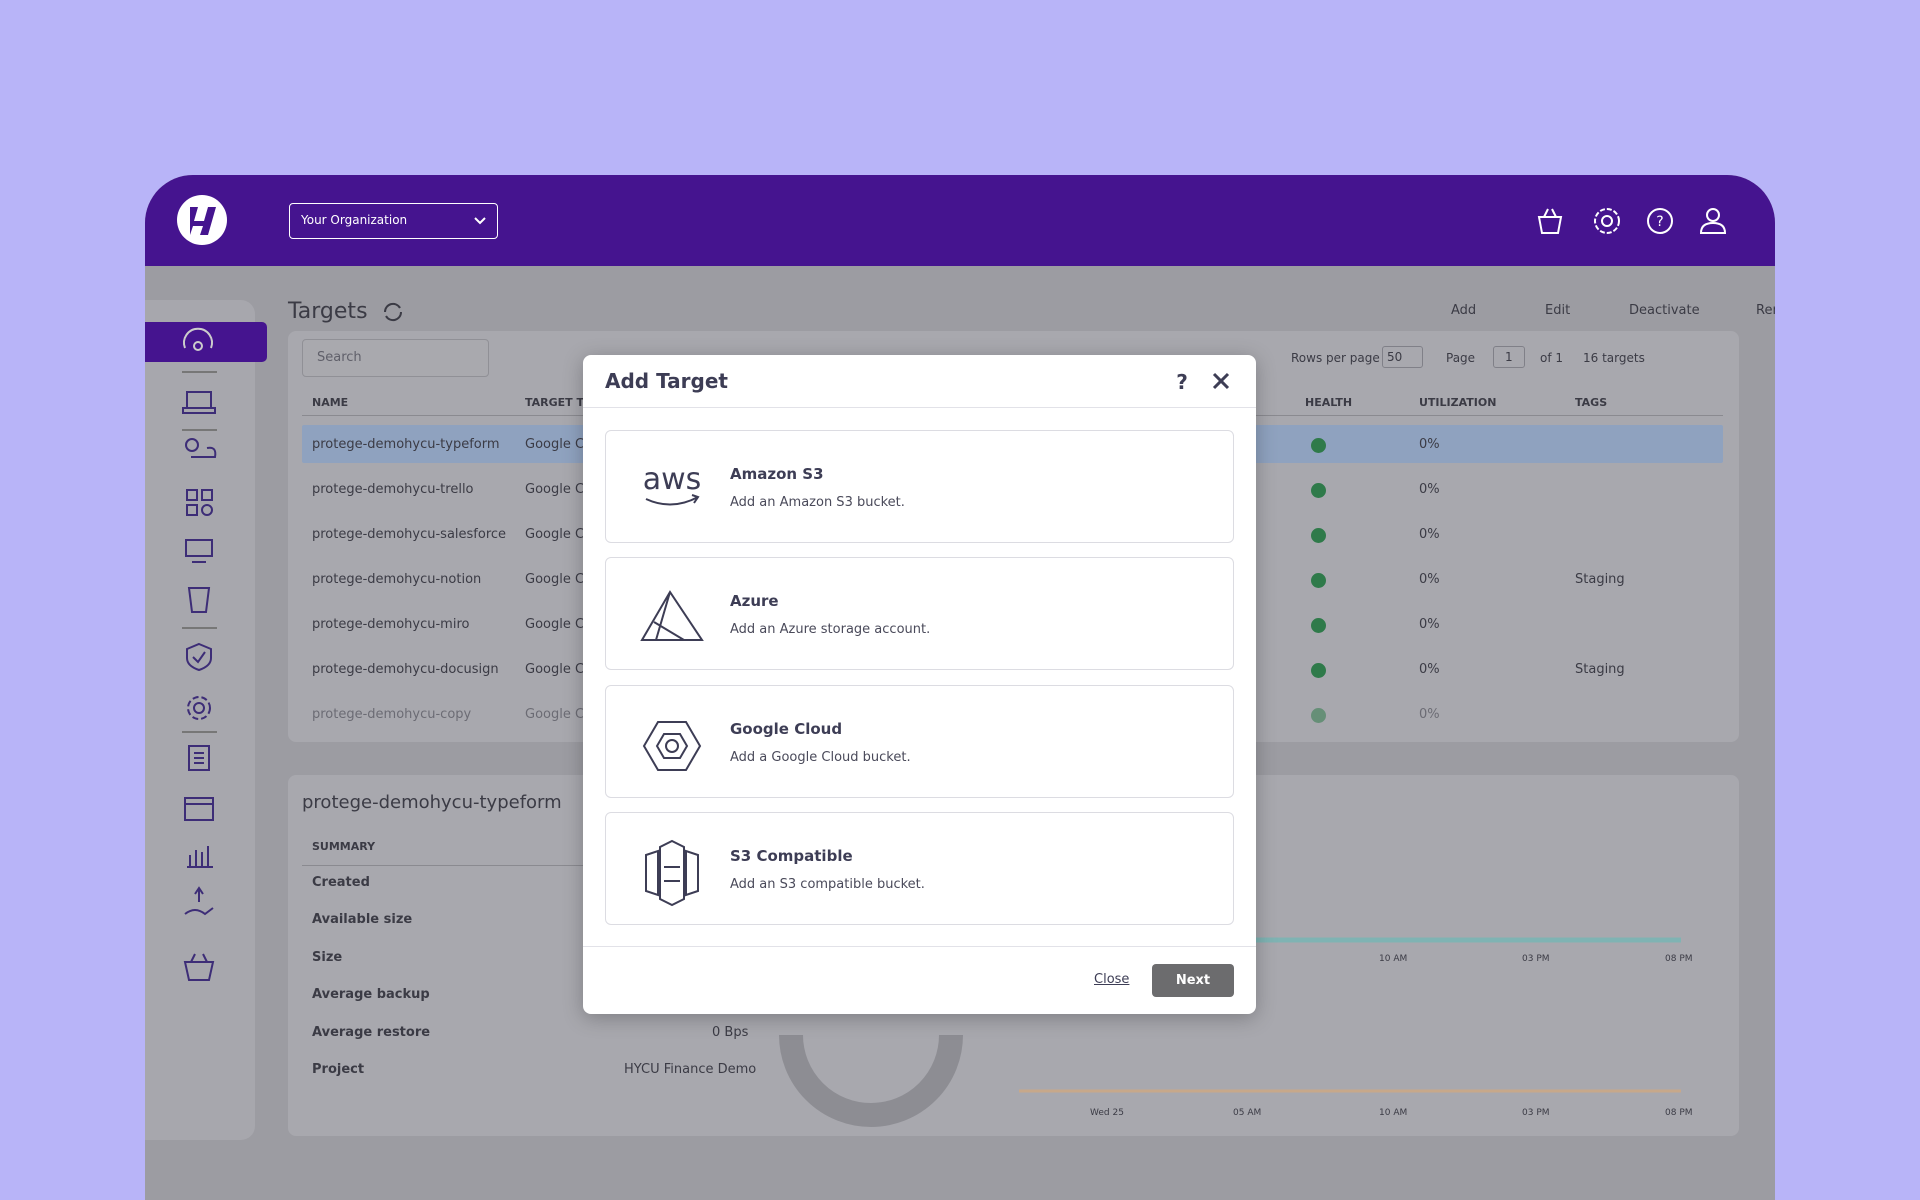  Describe the element at coordinates (960, 220) in the screenshot. I see `top-bar: Your Organization ?` at that location.